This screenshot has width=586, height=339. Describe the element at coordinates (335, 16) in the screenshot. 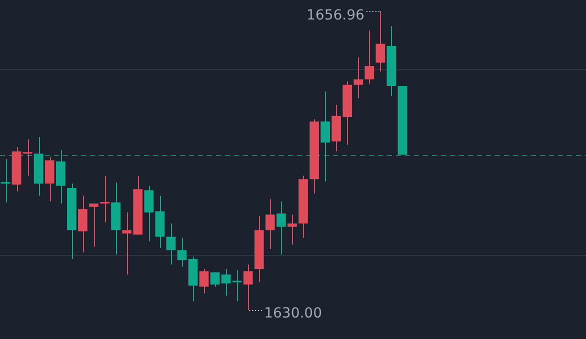

I see `annotation: 1656.96` at that location.